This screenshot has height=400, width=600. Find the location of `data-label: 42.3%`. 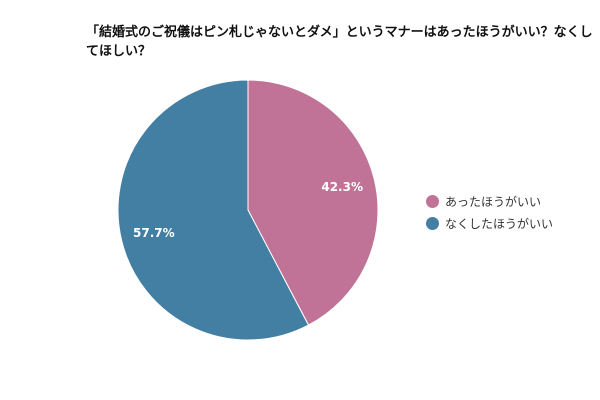

data-label: 42.3% is located at coordinates (342, 187).